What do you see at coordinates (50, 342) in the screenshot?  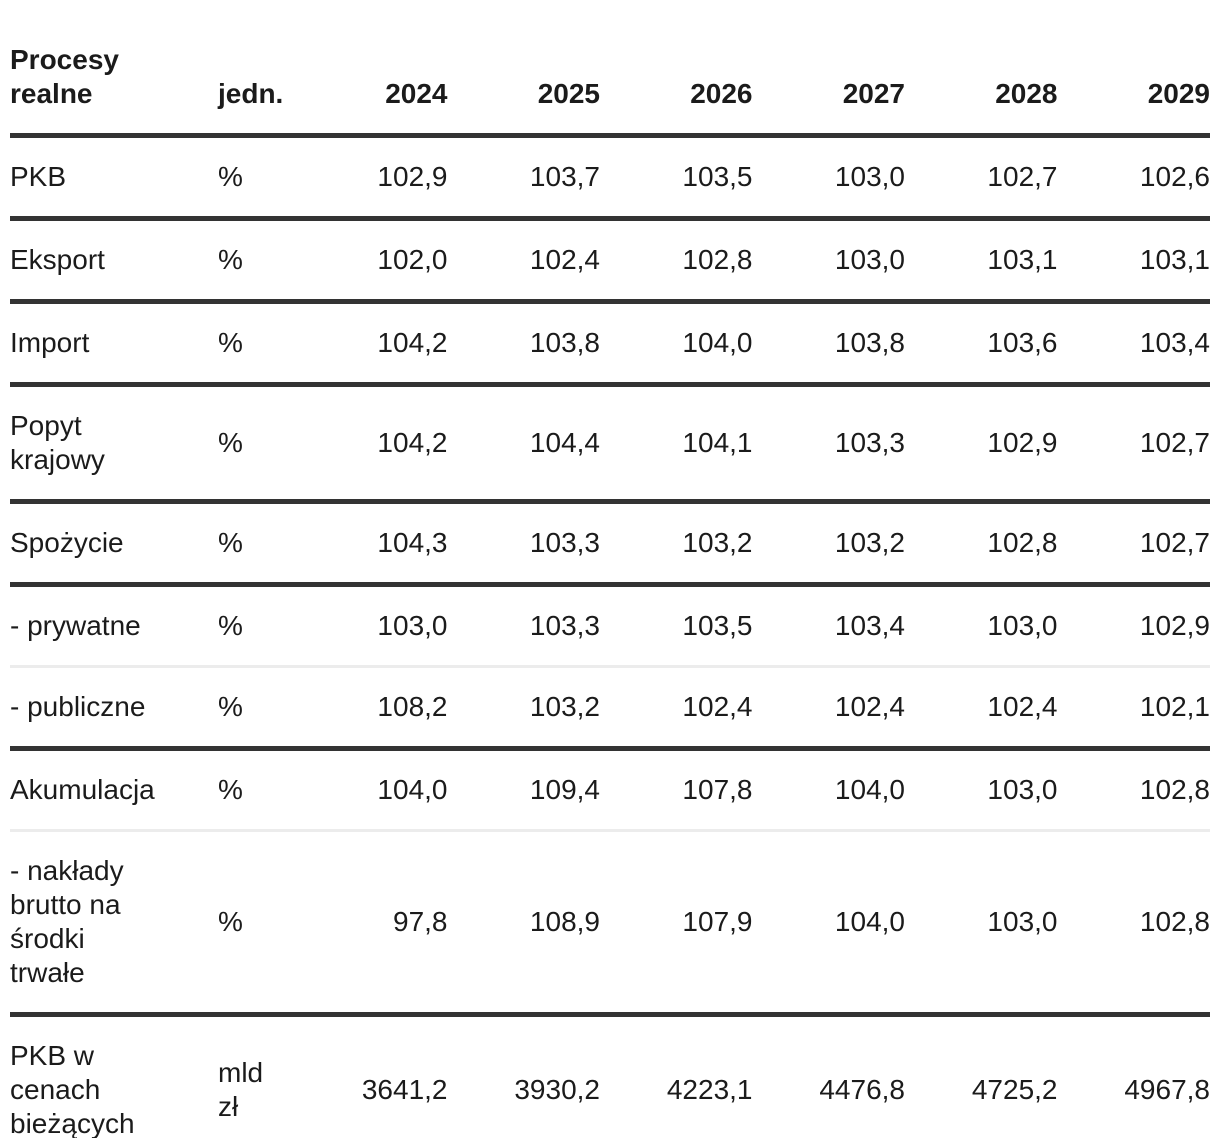 I see `row-label: Import` at bounding box center [50, 342].